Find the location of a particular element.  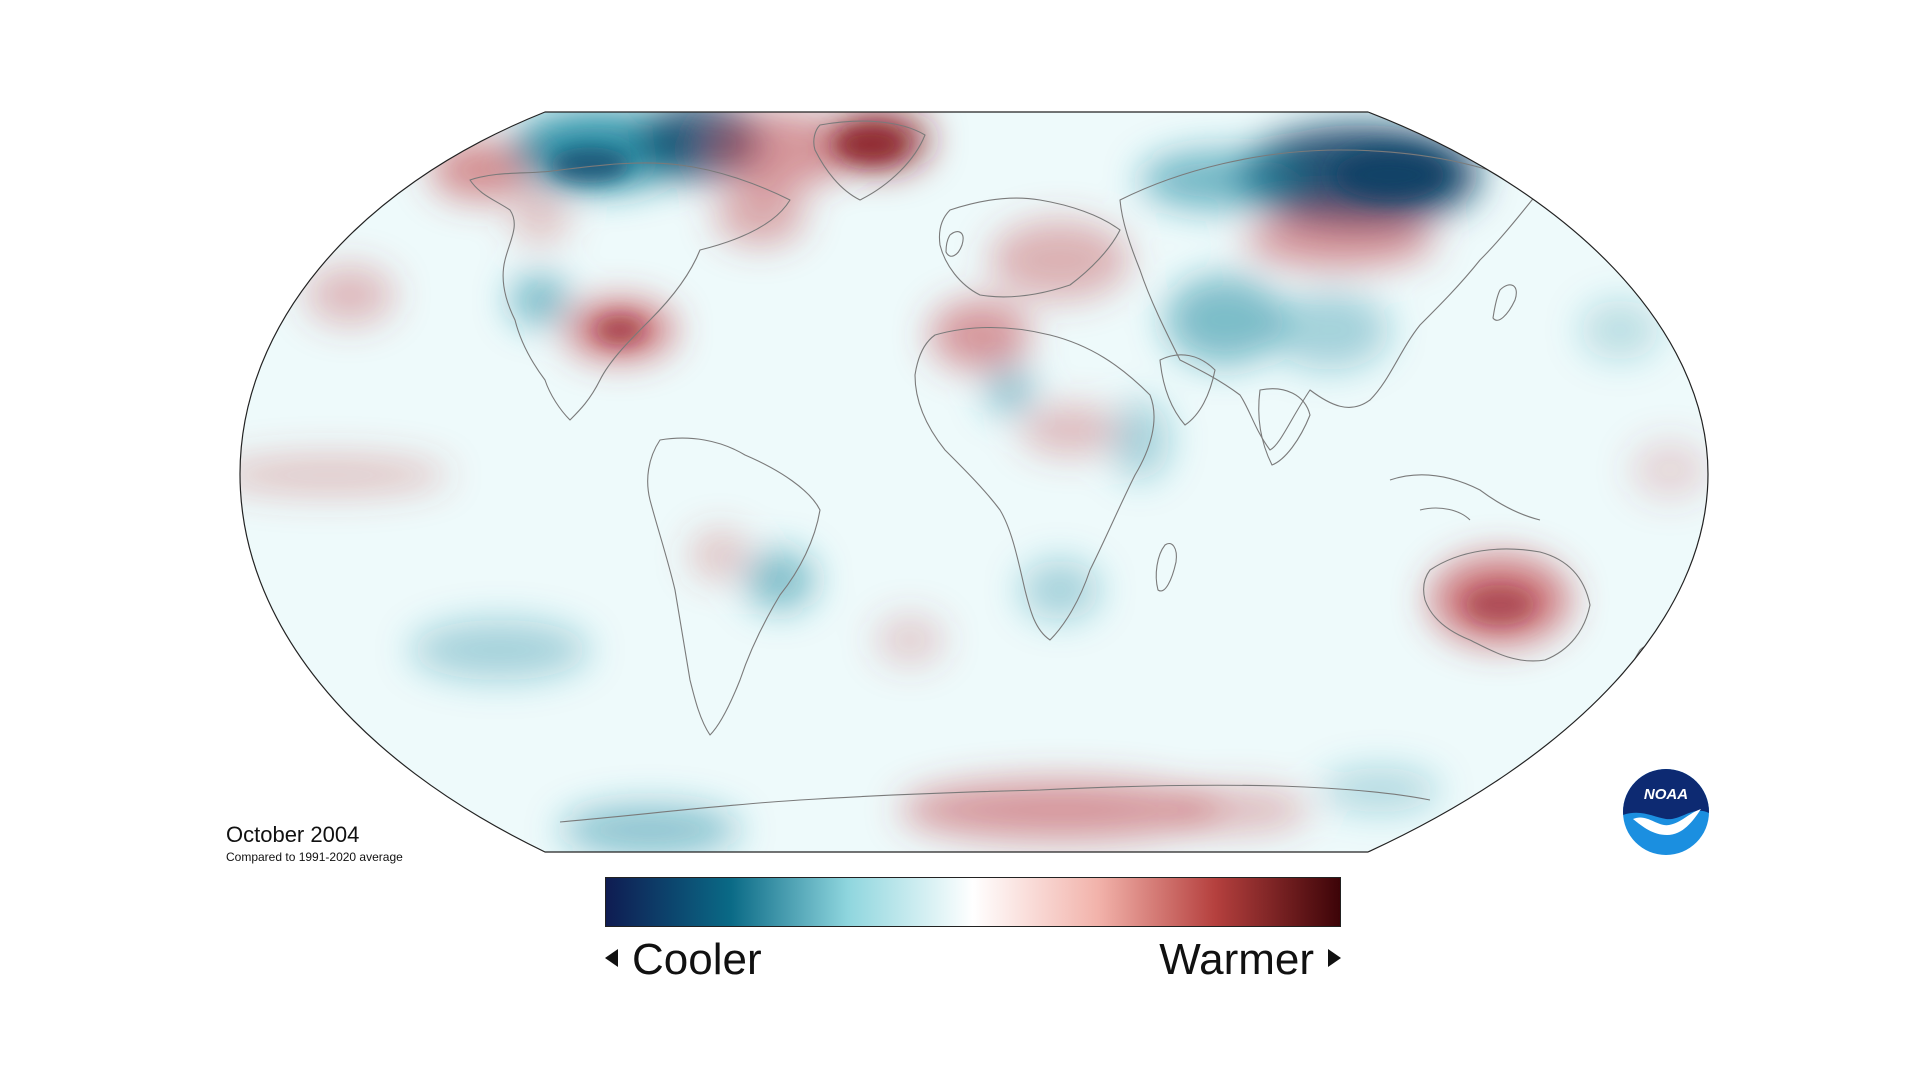

legend-warmer-label: Warmer is located at coordinates (1236, 959).